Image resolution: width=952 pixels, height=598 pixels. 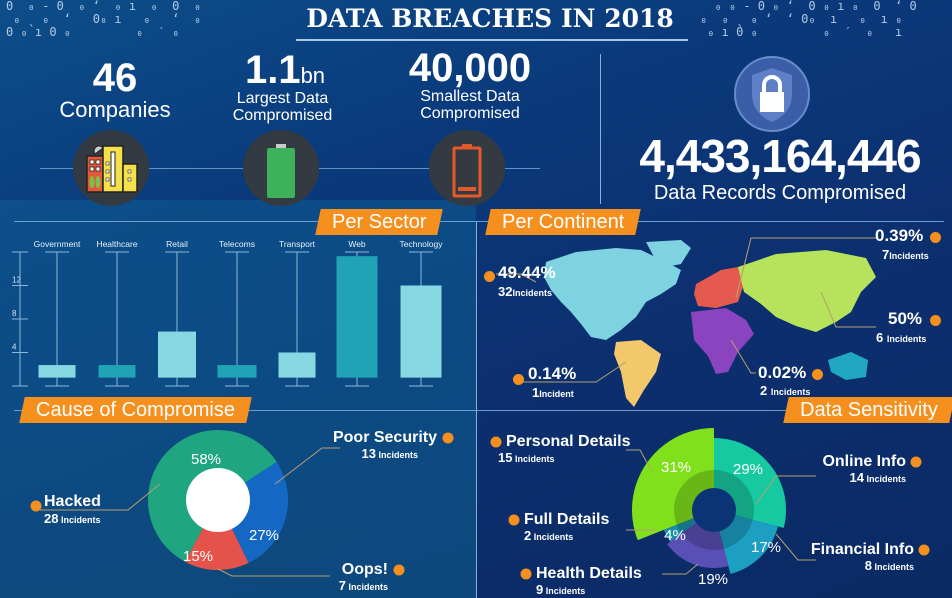 I want to click on world-map, so click(x=686, y=322).